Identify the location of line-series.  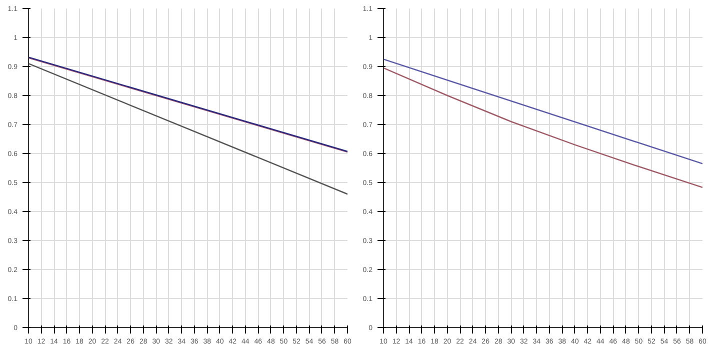
(543, 111).